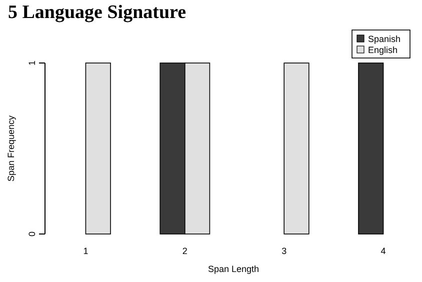  Describe the element at coordinates (185, 251) in the screenshot. I see `x-tick-label: 2` at that location.